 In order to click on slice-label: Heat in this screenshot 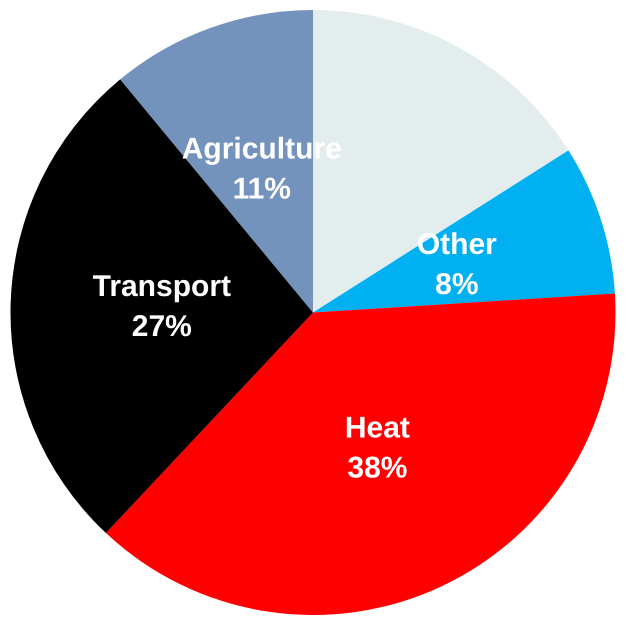, I will do `click(377, 428)`.